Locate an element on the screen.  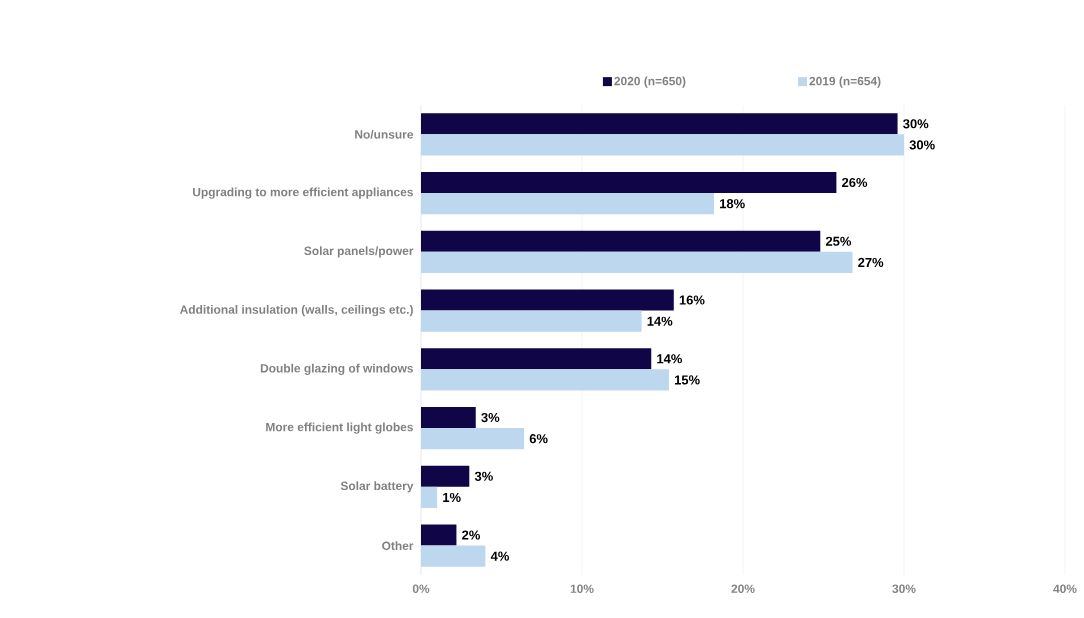
data-label: 15% is located at coordinates (687, 380).